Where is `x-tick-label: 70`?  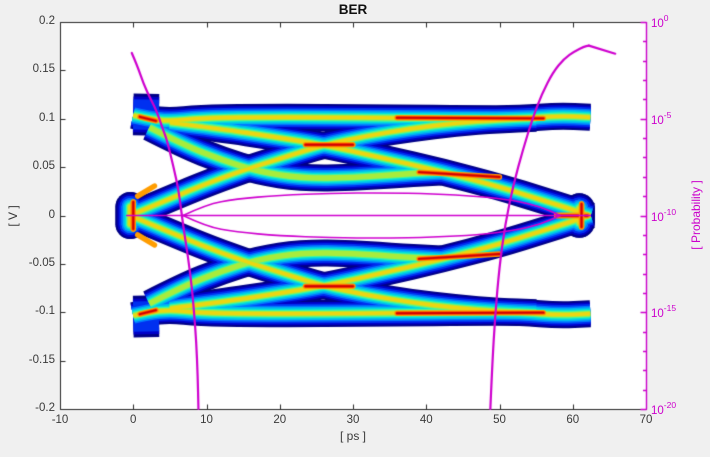
x-tick-label: 70 is located at coordinates (646, 420).